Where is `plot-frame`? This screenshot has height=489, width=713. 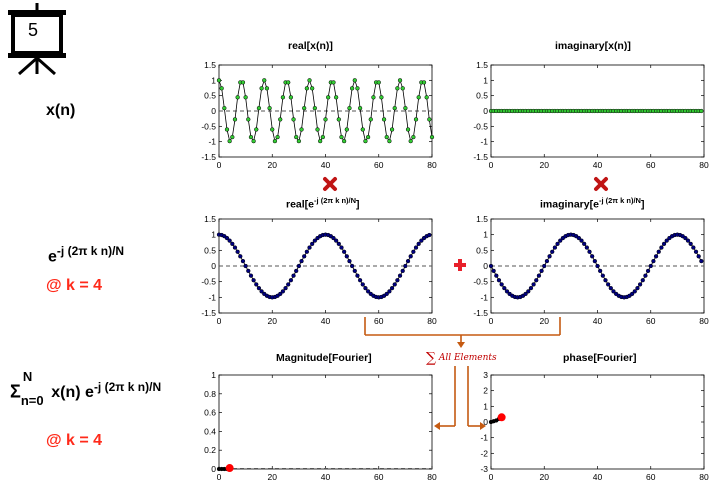
plot-frame is located at coordinates (597, 422).